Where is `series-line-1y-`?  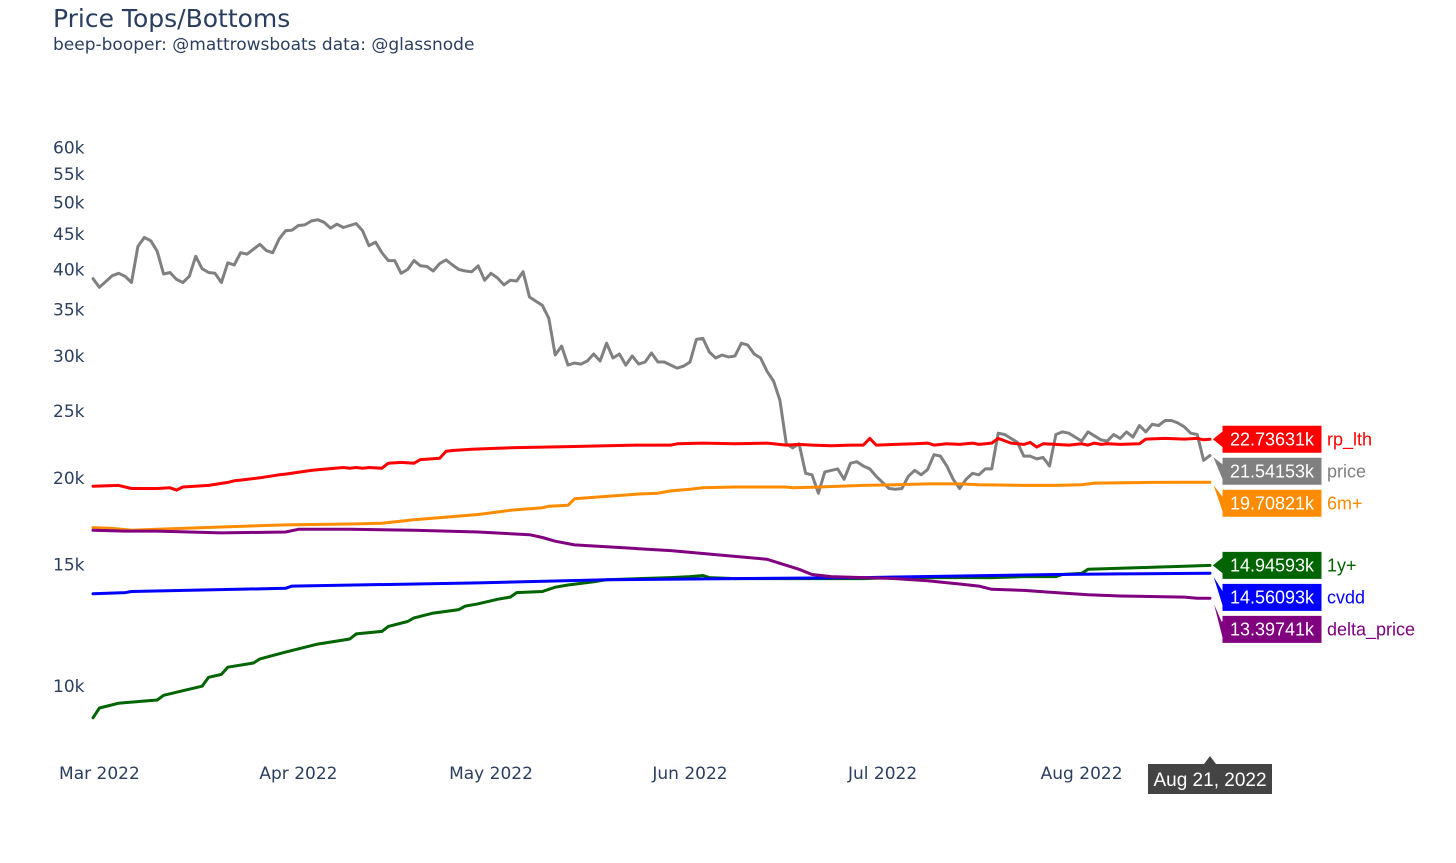
series-line-1y- is located at coordinates (651, 641).